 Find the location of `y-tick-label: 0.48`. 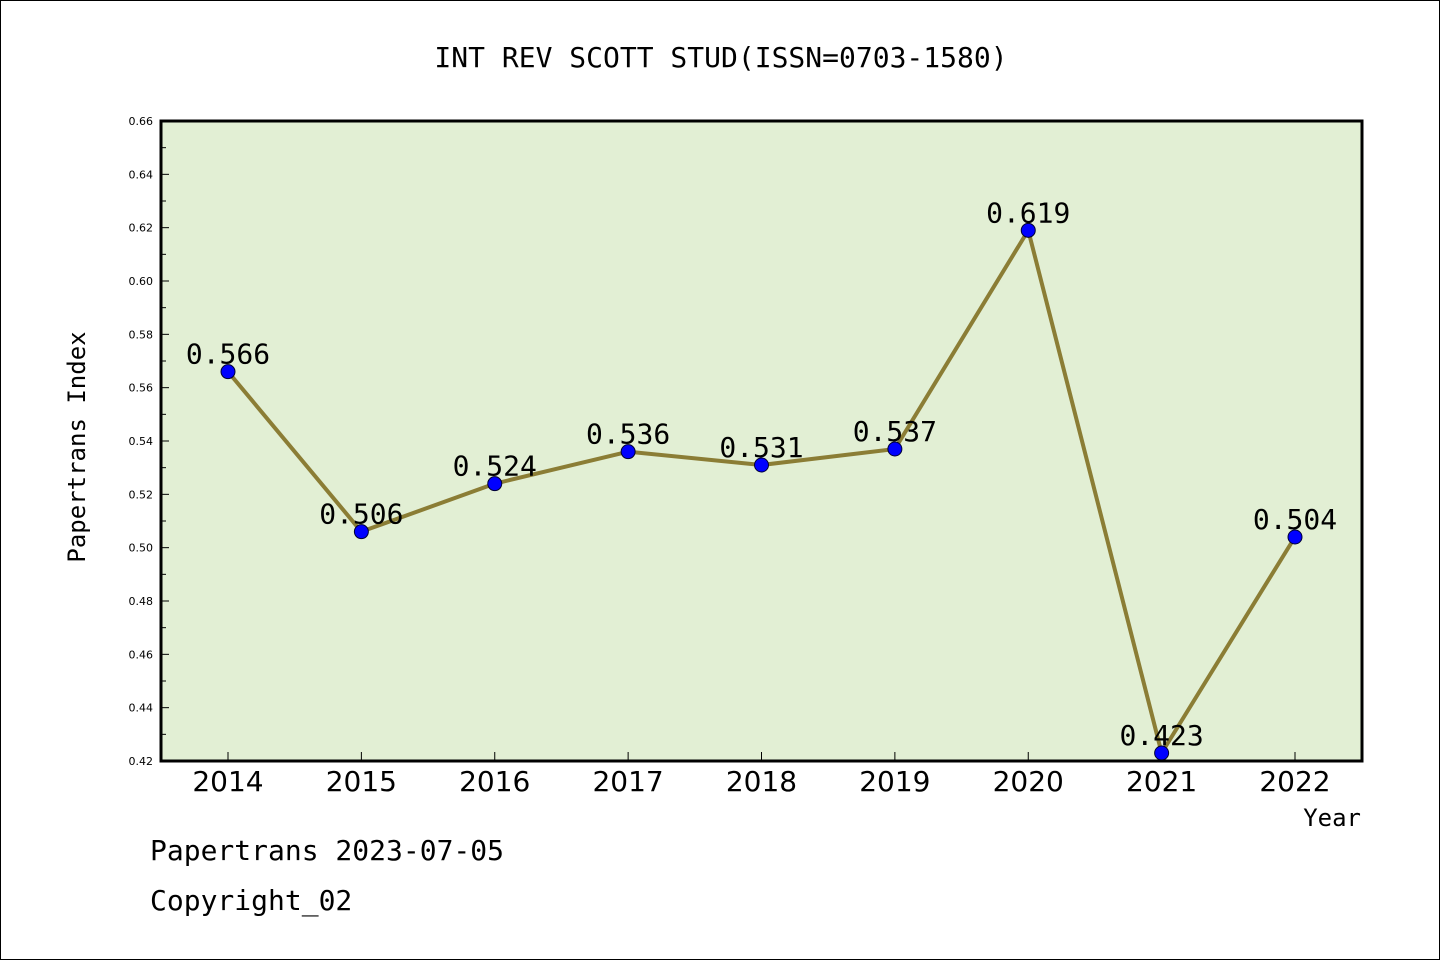

y-tick-label: 0.48 is located at coordinates (141, 601).